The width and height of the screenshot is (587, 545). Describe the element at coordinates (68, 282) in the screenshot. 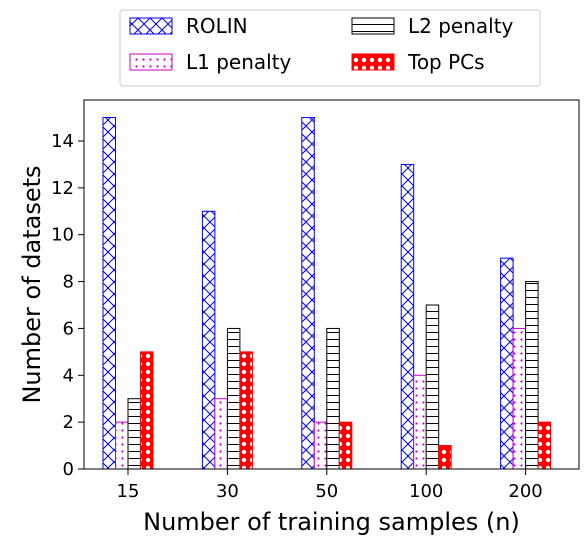

I see `y-tick-label: 8` at that location.